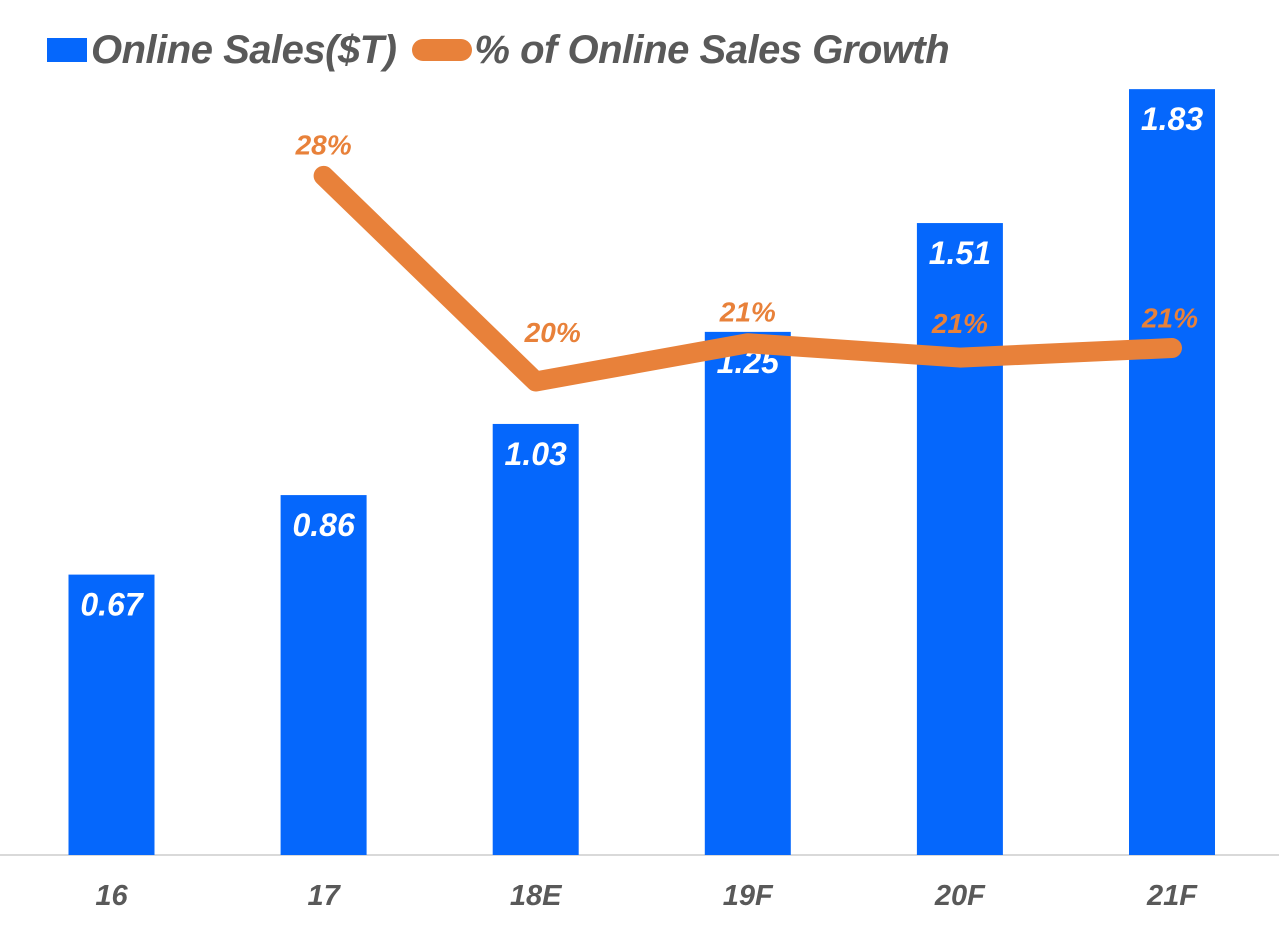 The width and height of the screenshot is (1279, 938). What do you see at coordinates (244, 50) in the screenshot?
I see `bar-series-legend-label: Online Sales($T)` at bounding box center [244, 50].